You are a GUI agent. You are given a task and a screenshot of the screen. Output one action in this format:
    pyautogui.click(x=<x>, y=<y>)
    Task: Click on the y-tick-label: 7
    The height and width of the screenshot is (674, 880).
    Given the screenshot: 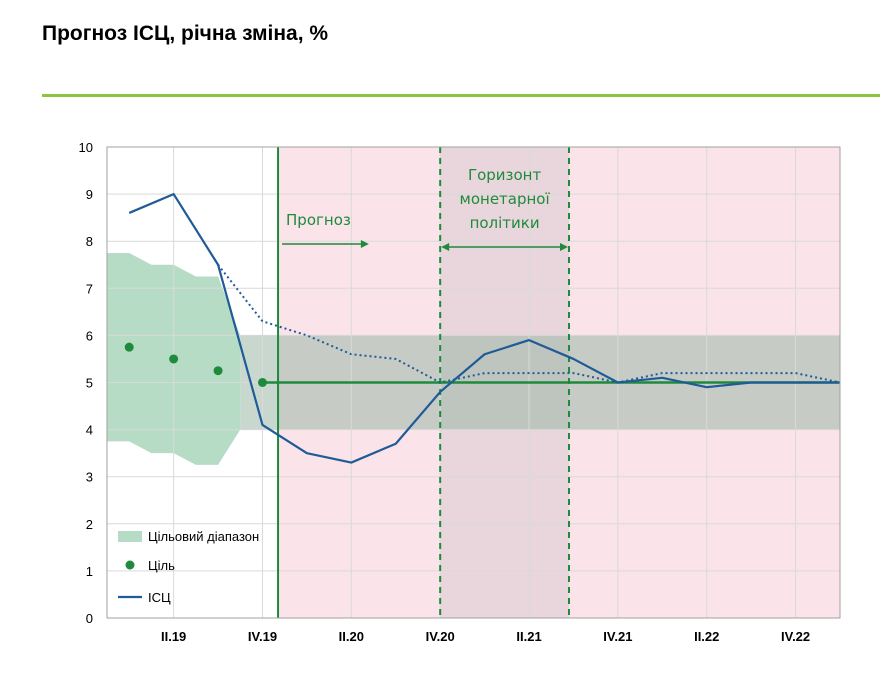 What is the action you would take?
    pyautogui.click(x=89, y=288)
    